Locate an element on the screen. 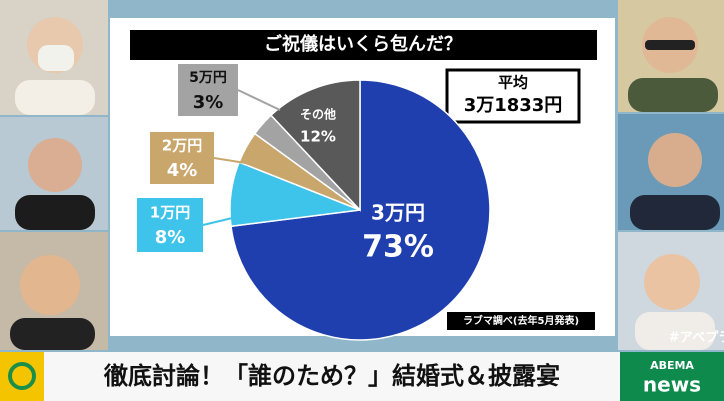 The image size is (724, 401). banner is located at coordinates (310, 376).